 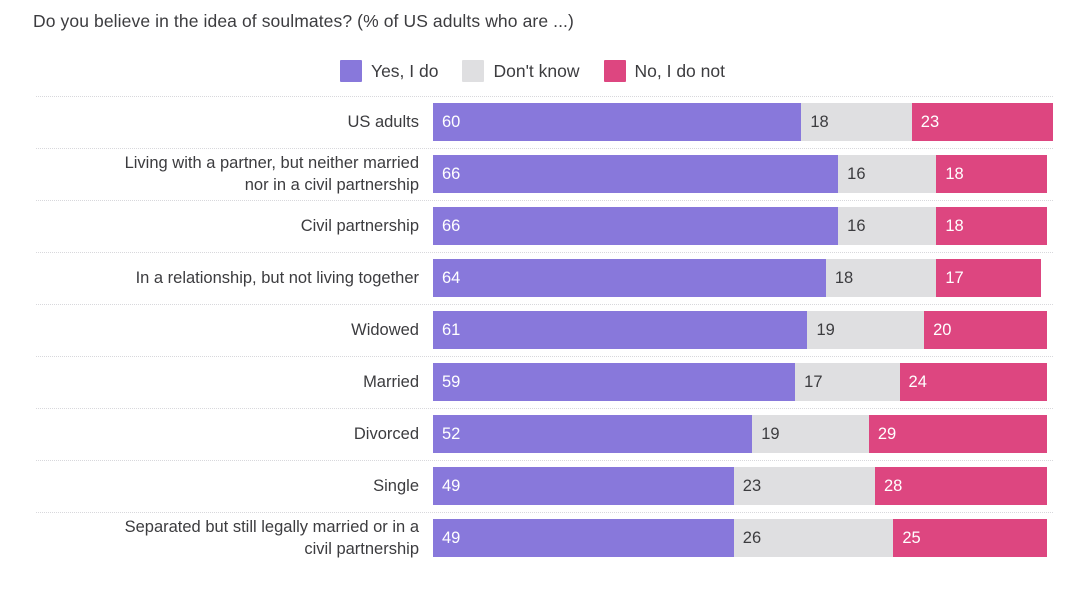 I want to click on chart-legend: Yes, I do Don't know No, I do not, so click(x=532, y=71).